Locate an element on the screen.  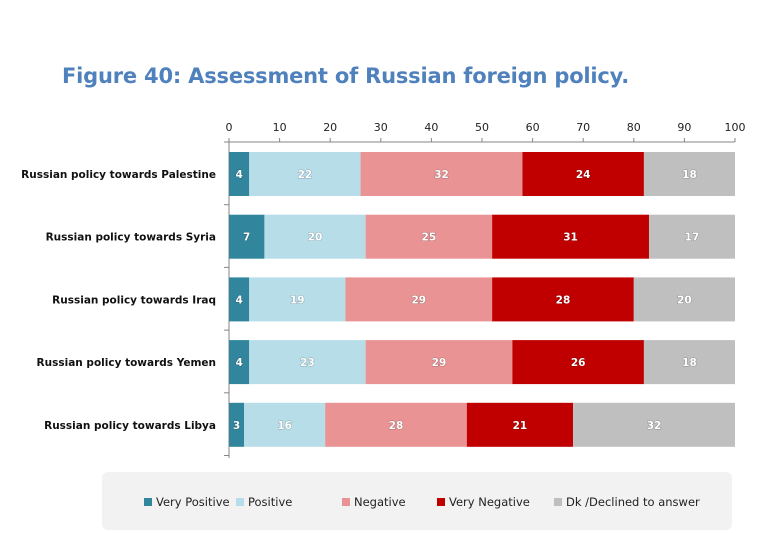
legend-item: Dk /Declined to answer is located at coordinates (627, 502).